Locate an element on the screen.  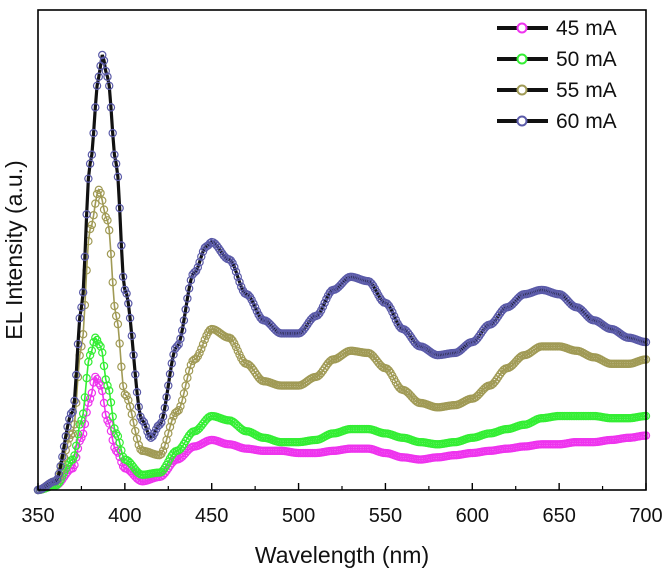
legend-label: 50 mA is located at coordinates (586, 59).